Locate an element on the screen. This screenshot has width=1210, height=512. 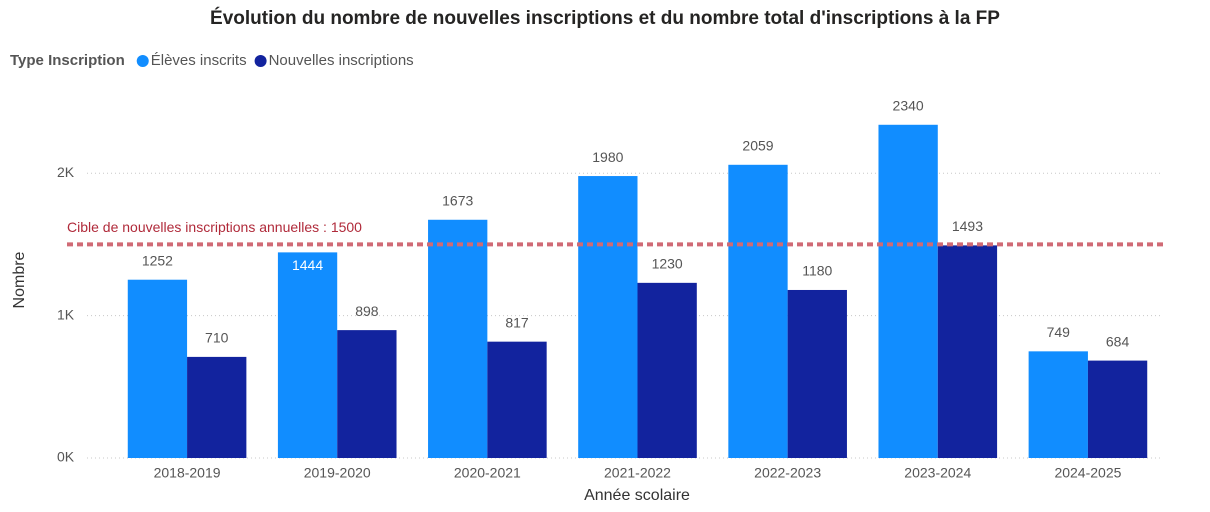
data-label: 710 is located at coordinates (217, 338).